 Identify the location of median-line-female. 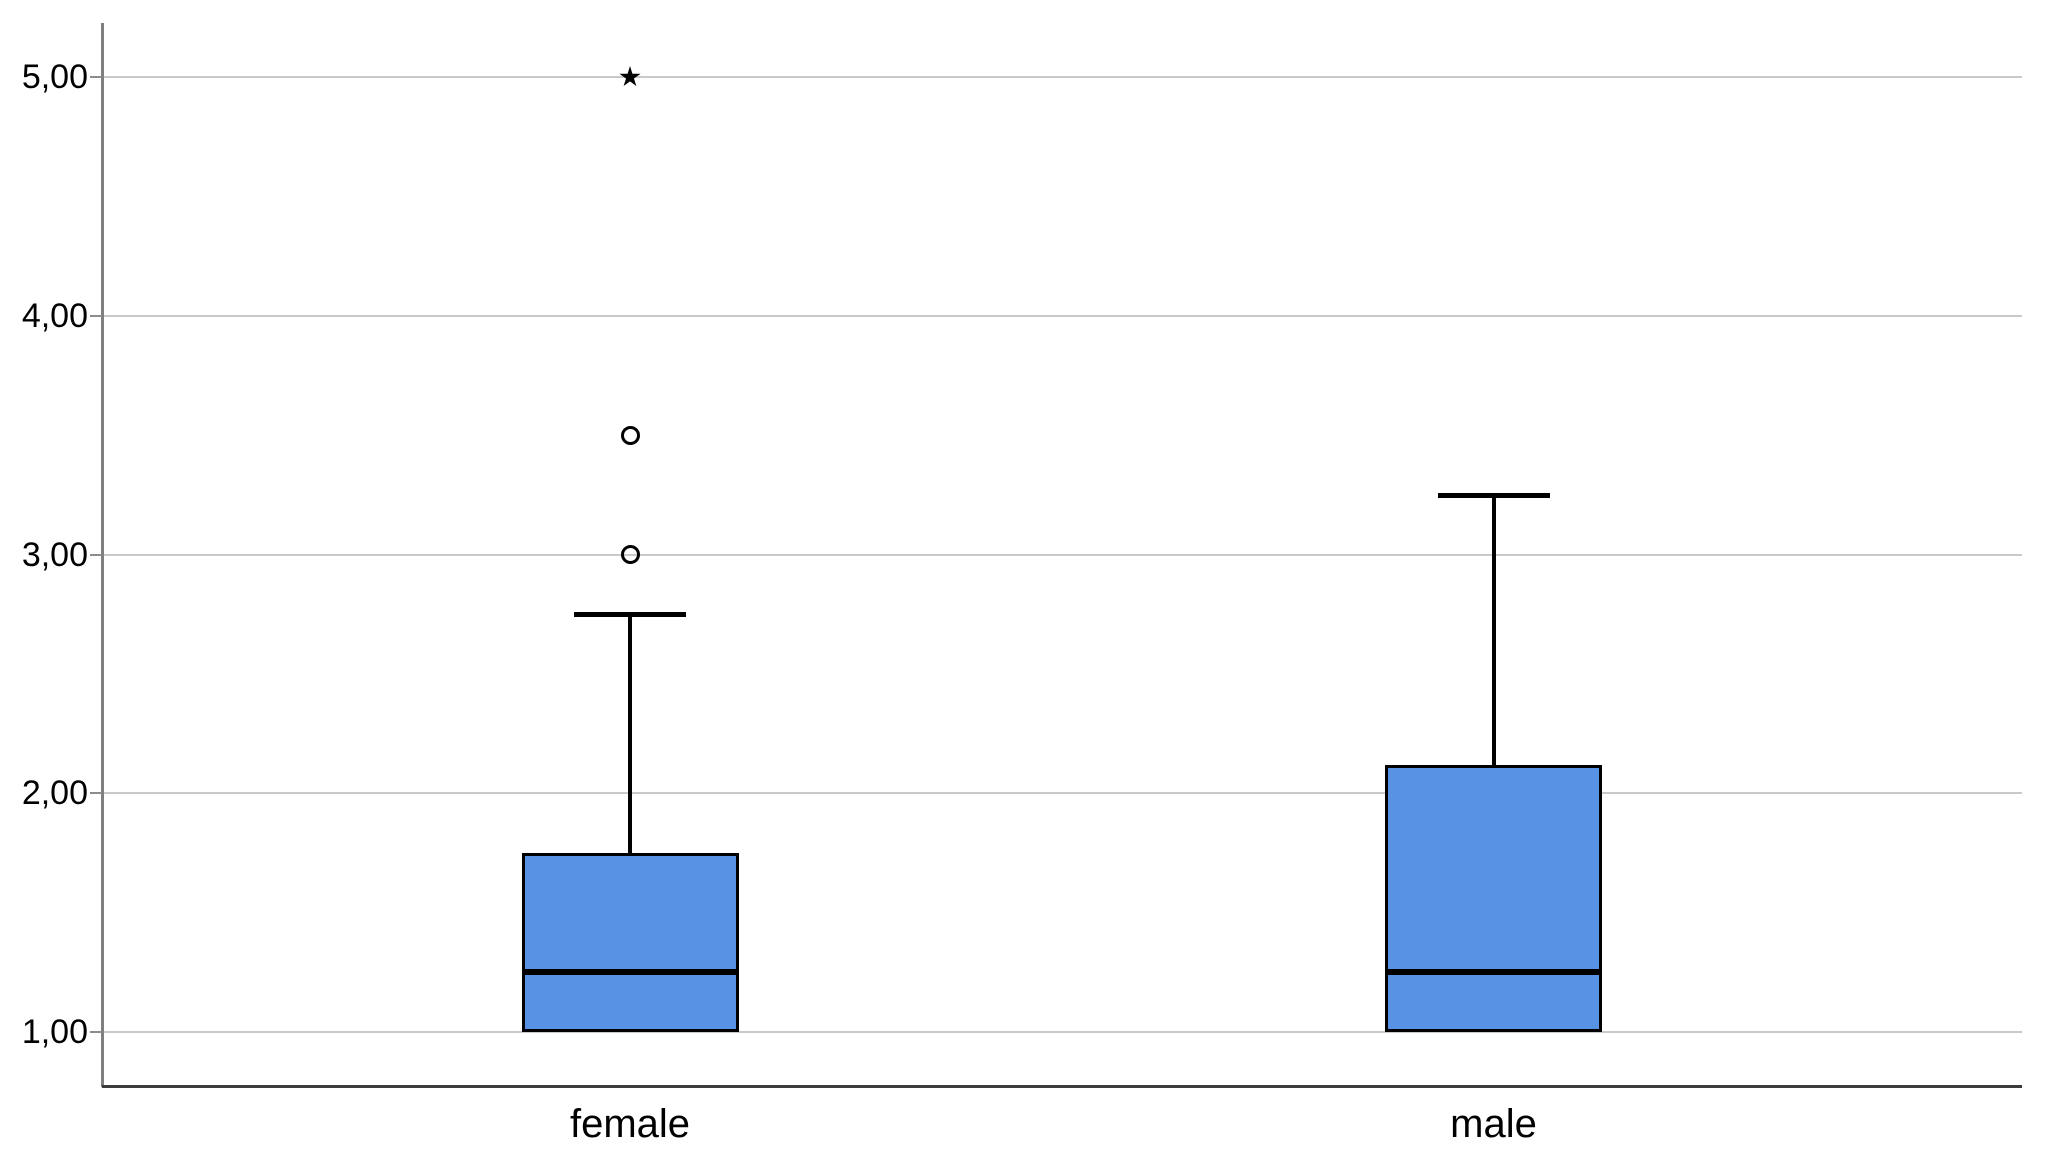
(630, 972).